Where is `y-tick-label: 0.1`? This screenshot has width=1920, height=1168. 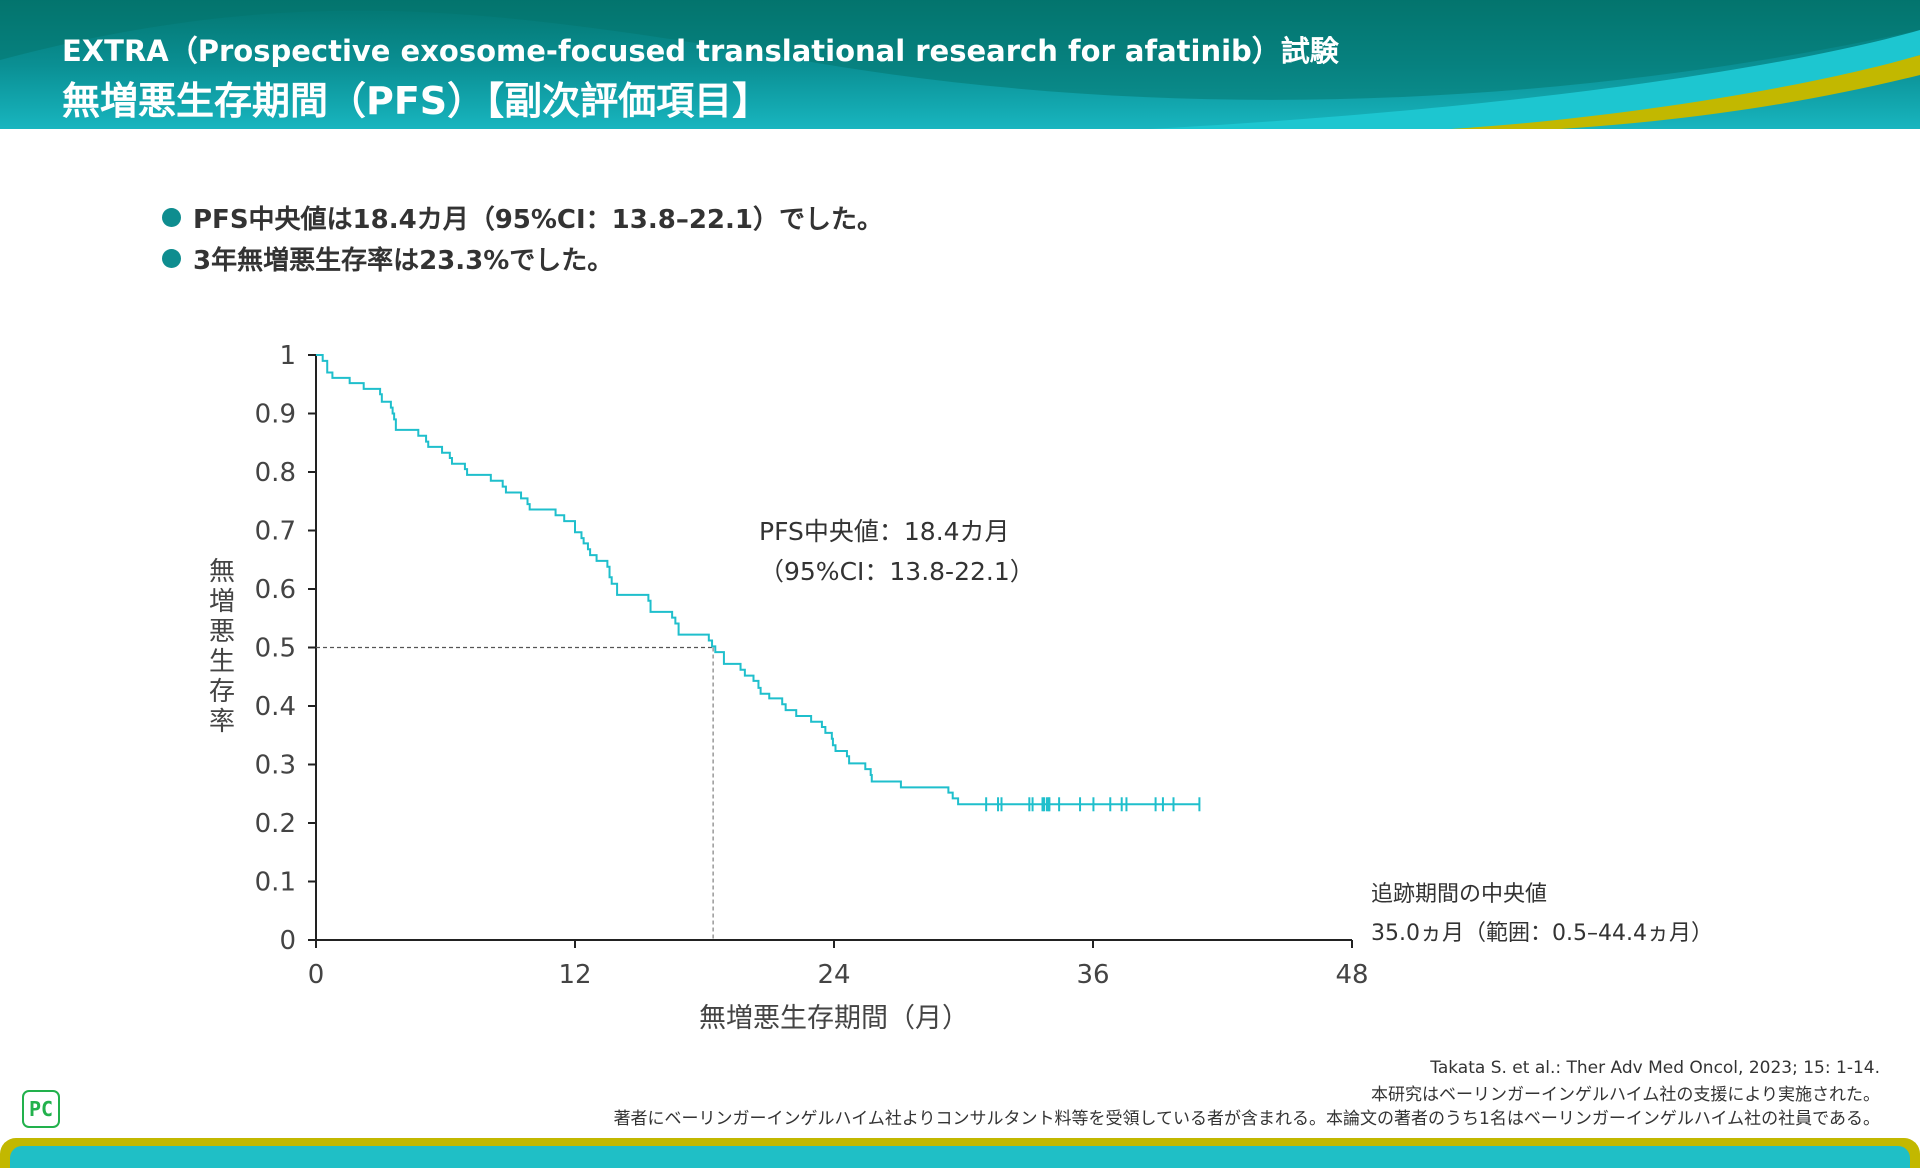
y-tick-label: 0.1 is located at coordinates (275, 883).